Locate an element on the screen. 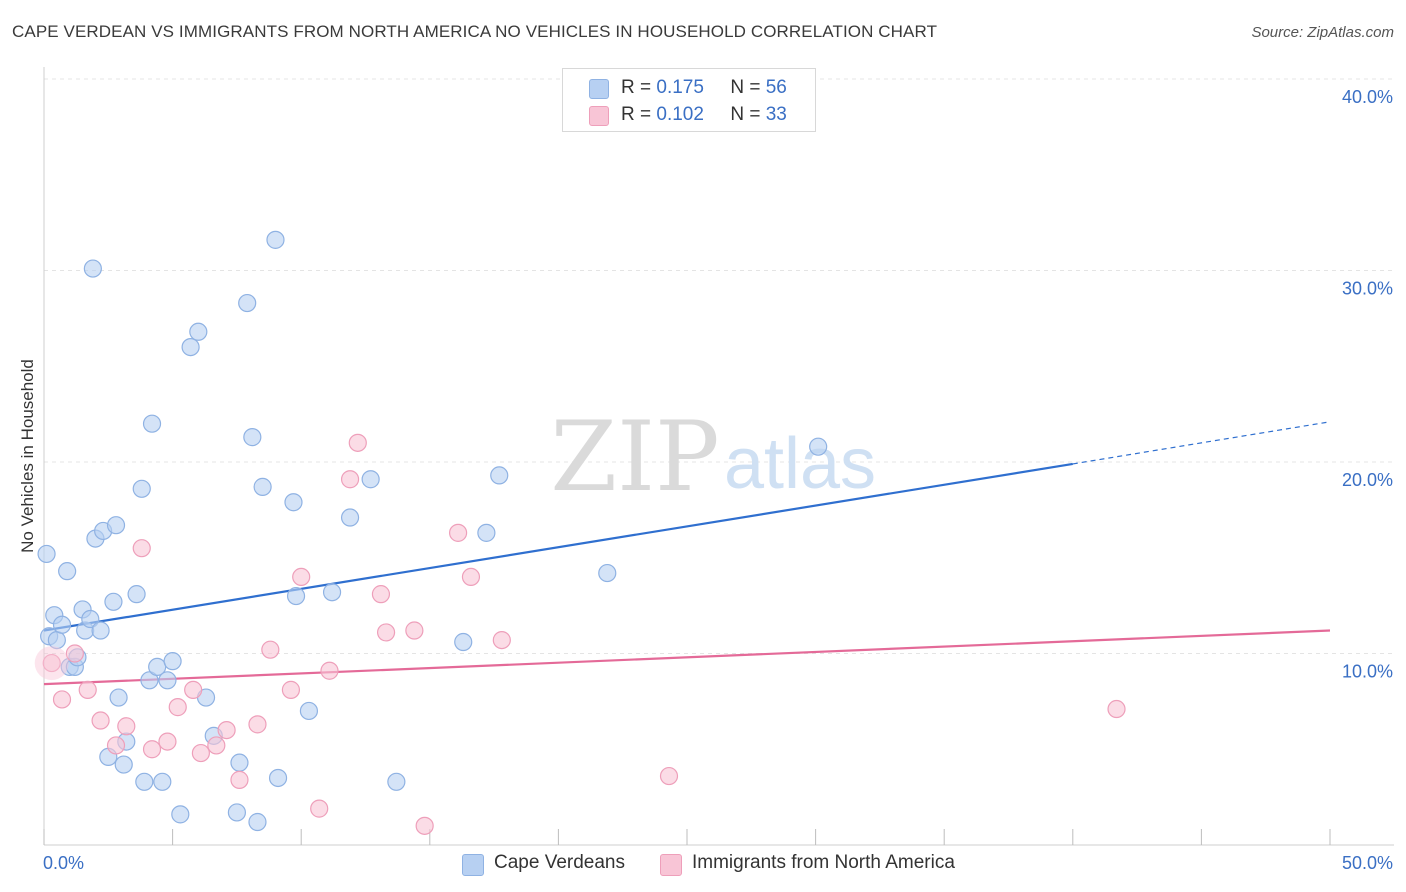 This screenshot has height=892, width=1406. point-immigrant-cluster is located at coordinates (51, 663).